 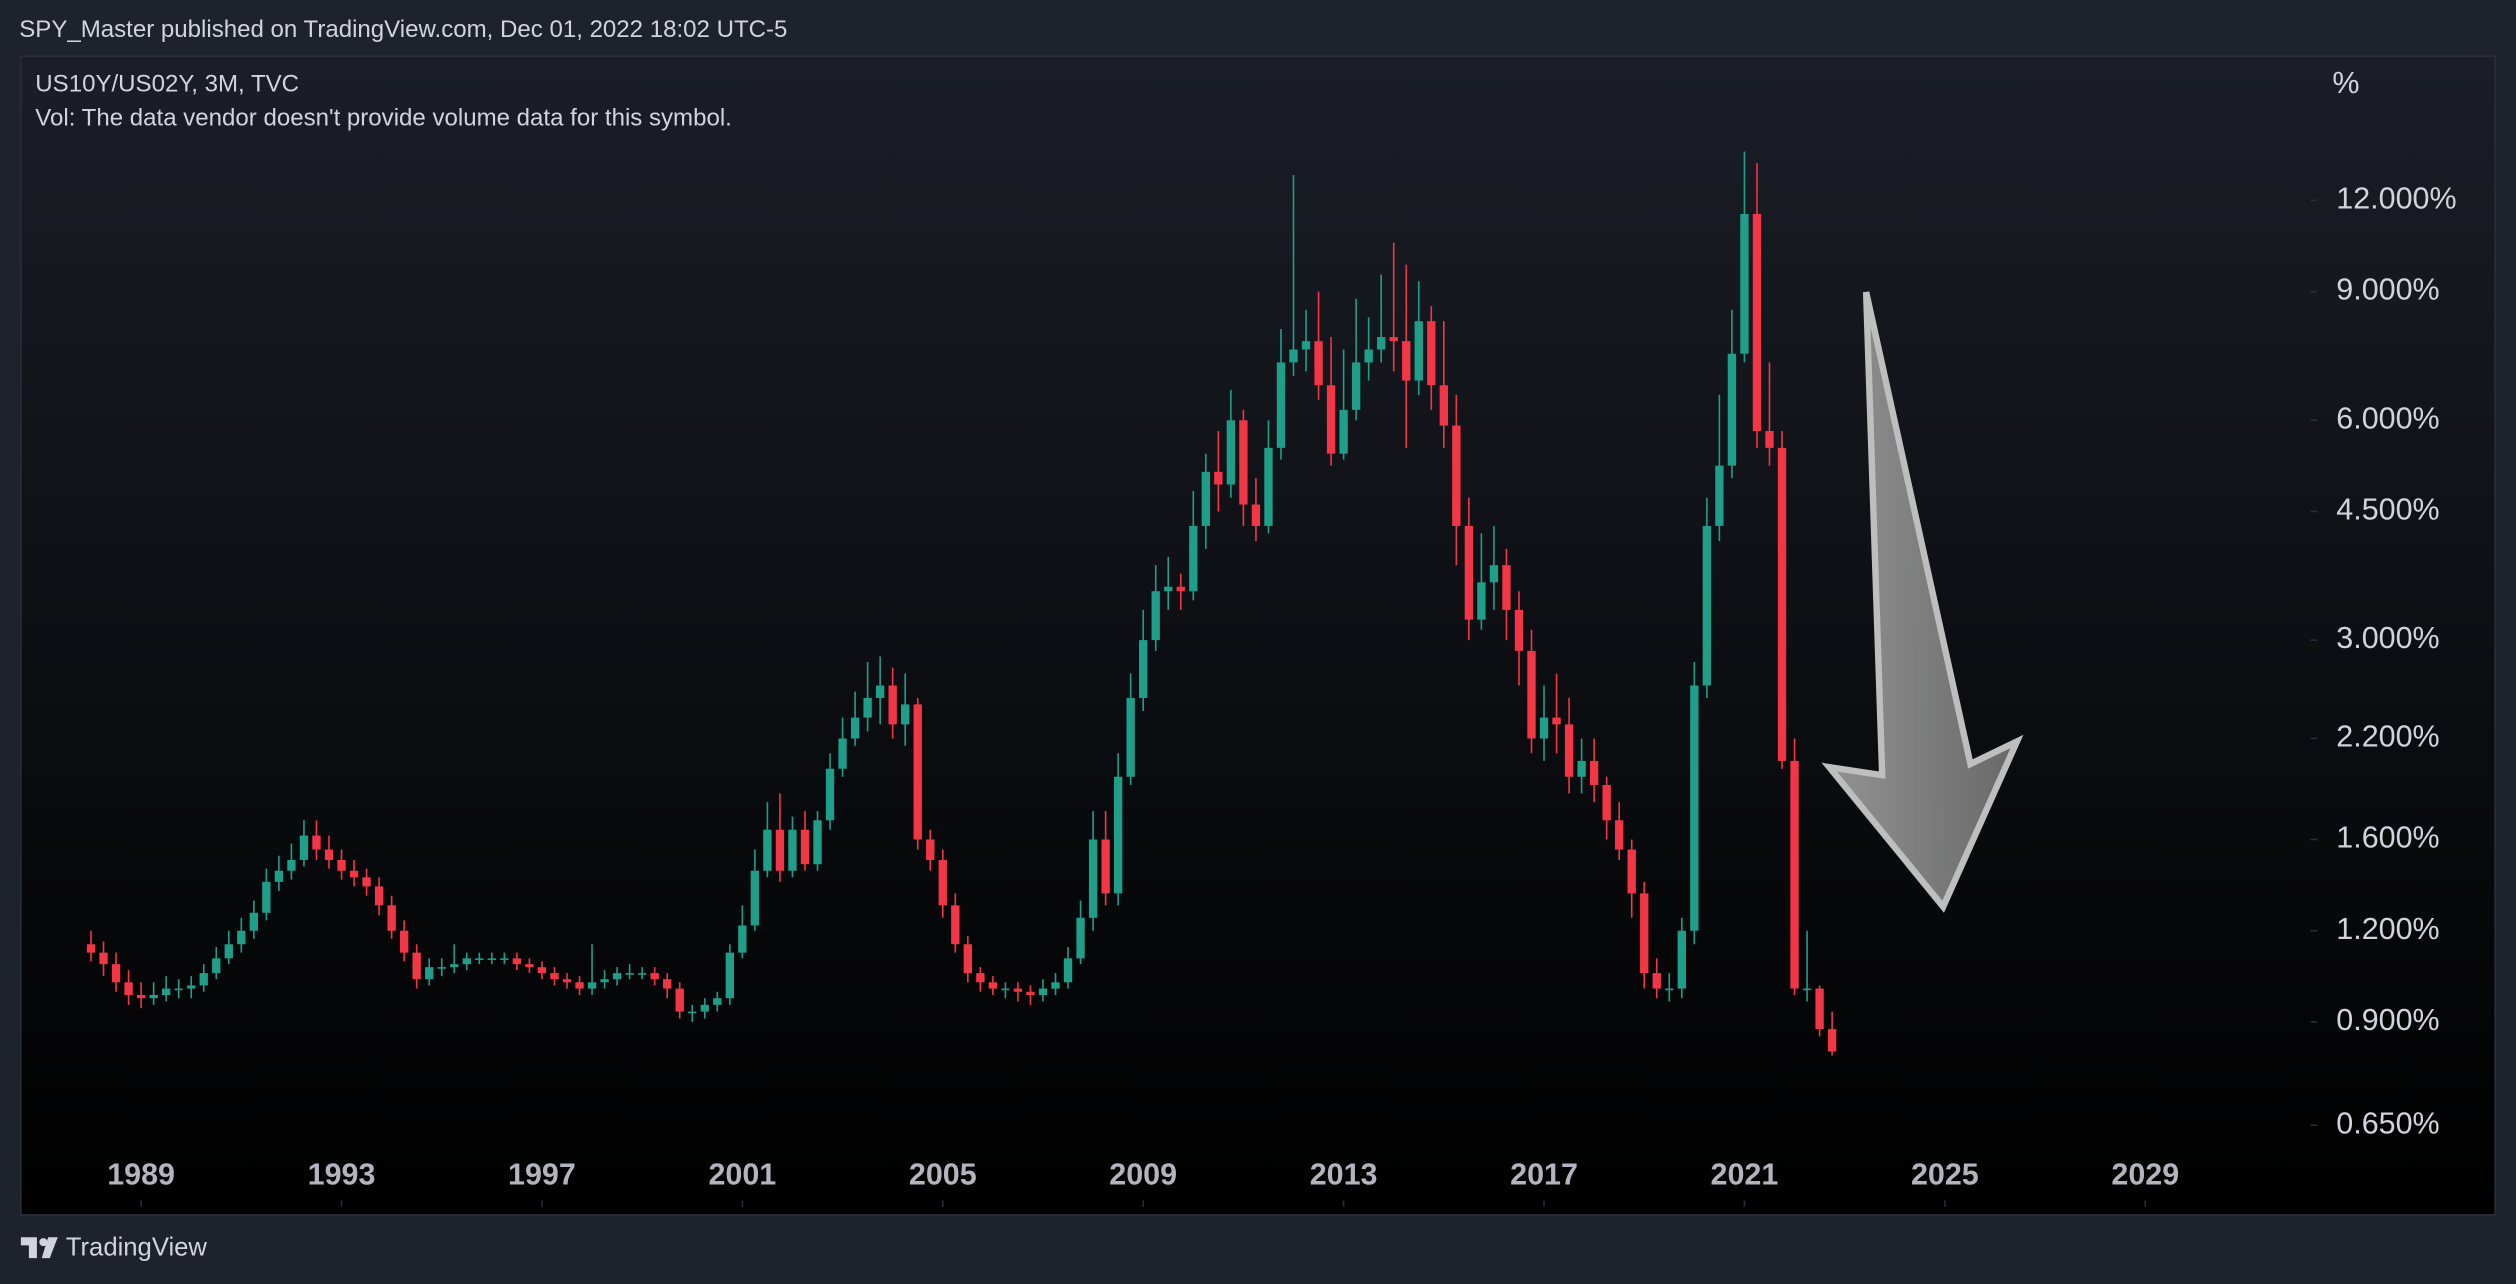 What do you see at coordinates (43, 1242) in the screenshot?
I see `logo-dot` at bounding box center [43, 1242].